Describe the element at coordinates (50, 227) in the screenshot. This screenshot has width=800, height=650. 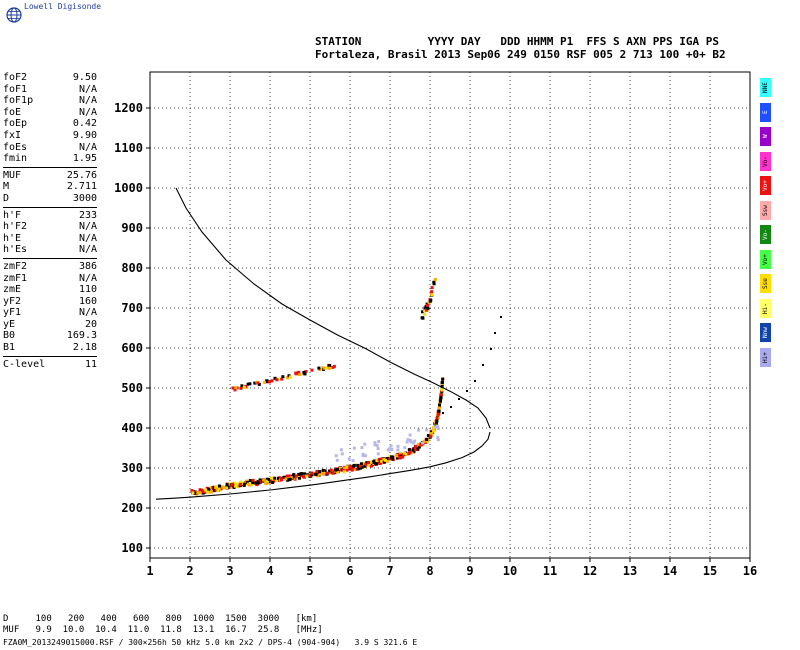
I see `parameter-row: h'F2 N/A` at that location.